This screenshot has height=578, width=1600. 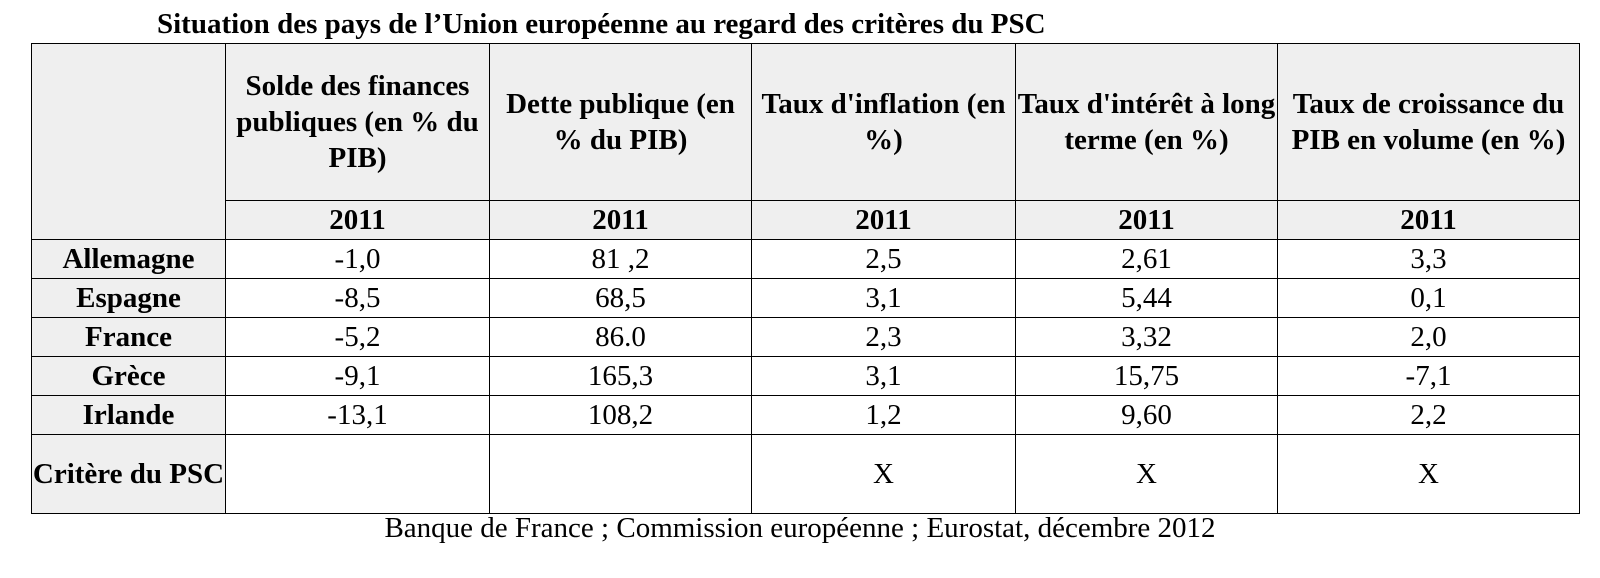 I want to click on data-cell: -9,1, so click(x=357, y=376).